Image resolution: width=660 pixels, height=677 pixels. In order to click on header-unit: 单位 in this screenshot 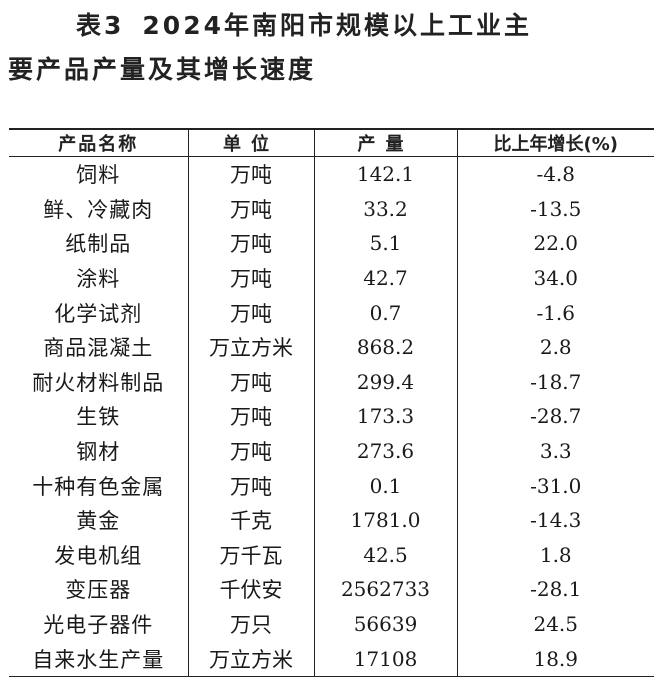, I will do `click(250, 142)`.